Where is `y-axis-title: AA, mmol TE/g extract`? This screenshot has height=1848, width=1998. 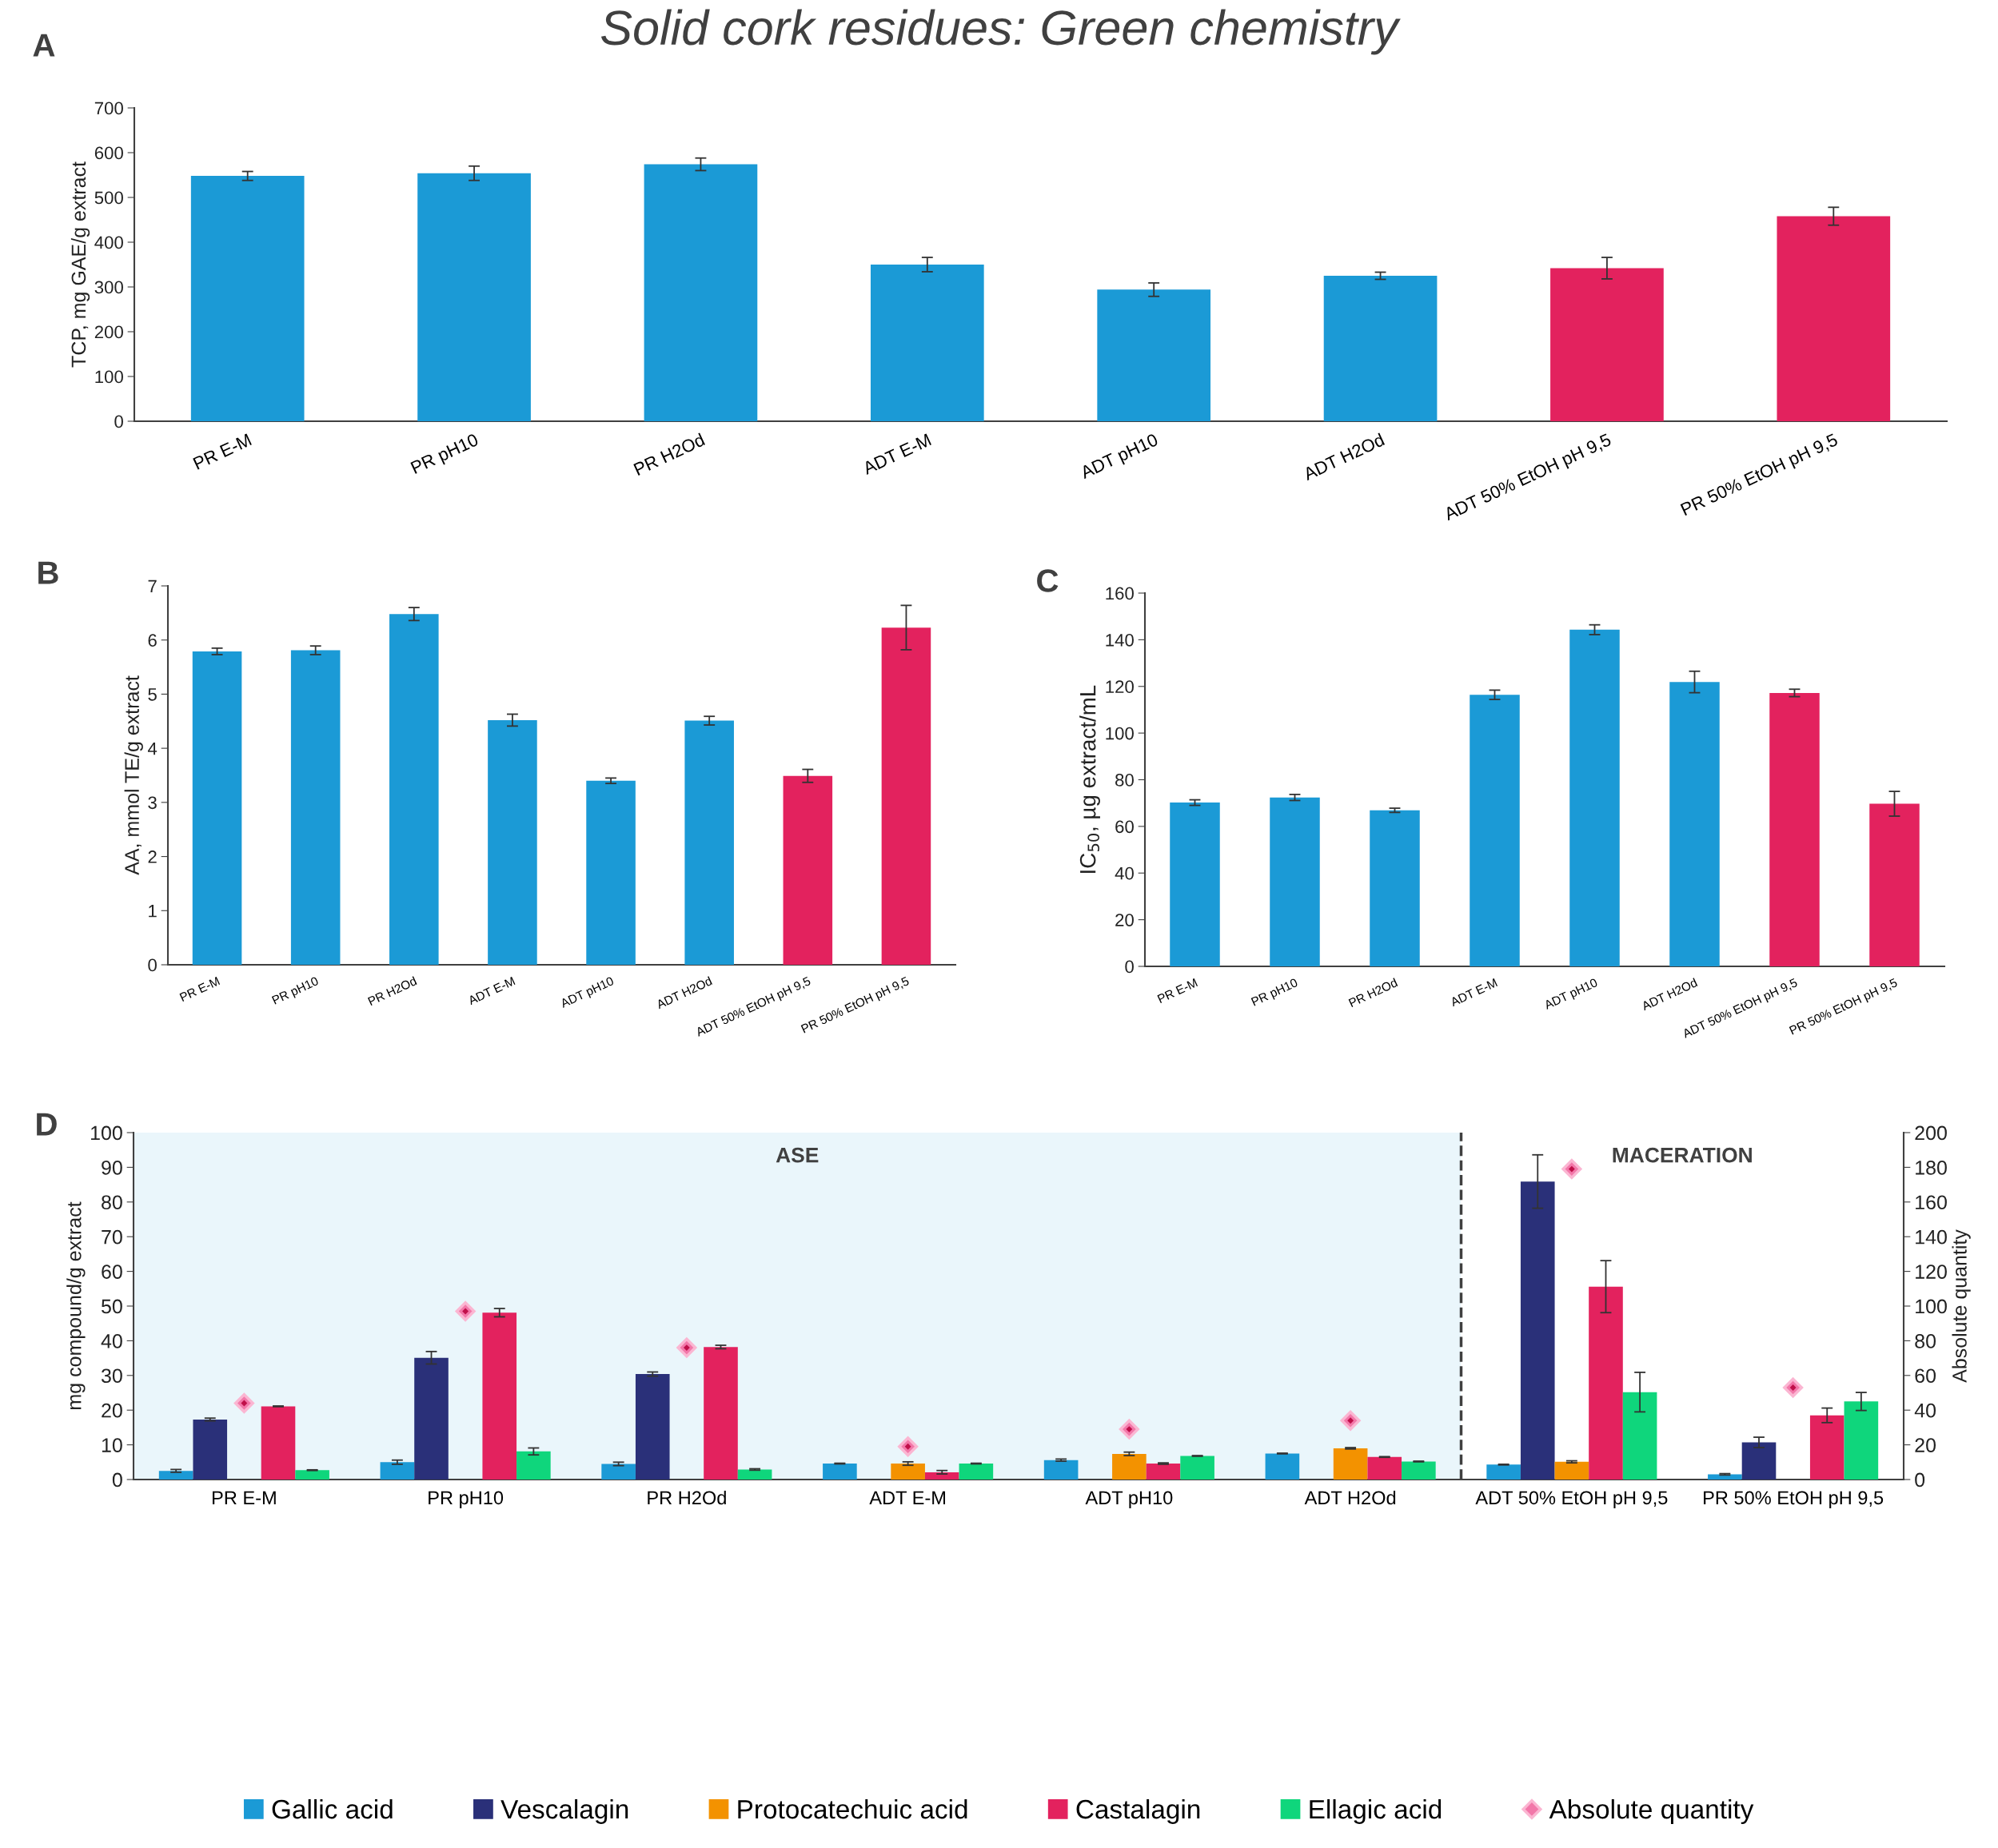 y-axis-title: AA, mmol TE/g extract is located at coordinates (133, 775).